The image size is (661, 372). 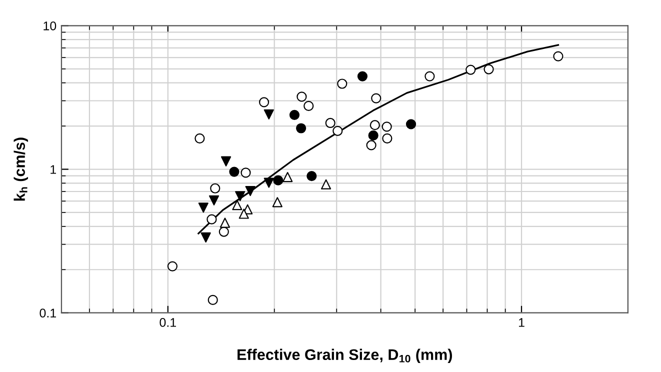 I want to click on y-tick-label: 1, so click(x=53, y=169).